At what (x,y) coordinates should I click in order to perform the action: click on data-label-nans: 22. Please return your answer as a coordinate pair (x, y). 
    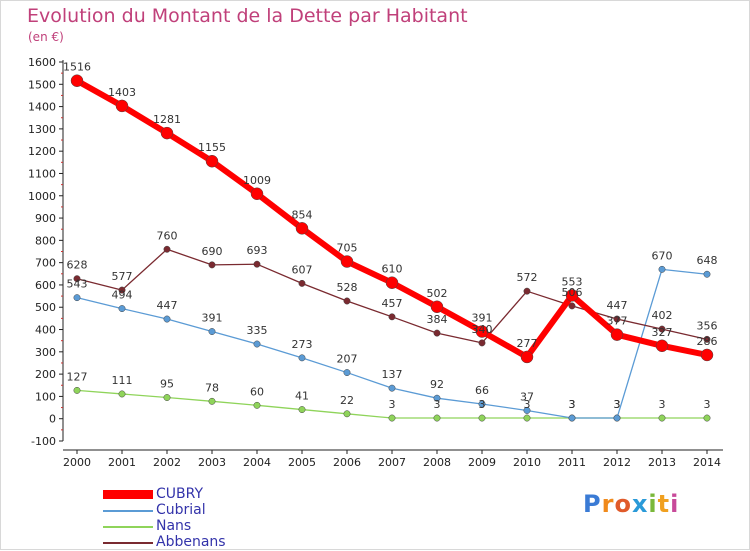
    Looking at the image, I should click on (347, 400).